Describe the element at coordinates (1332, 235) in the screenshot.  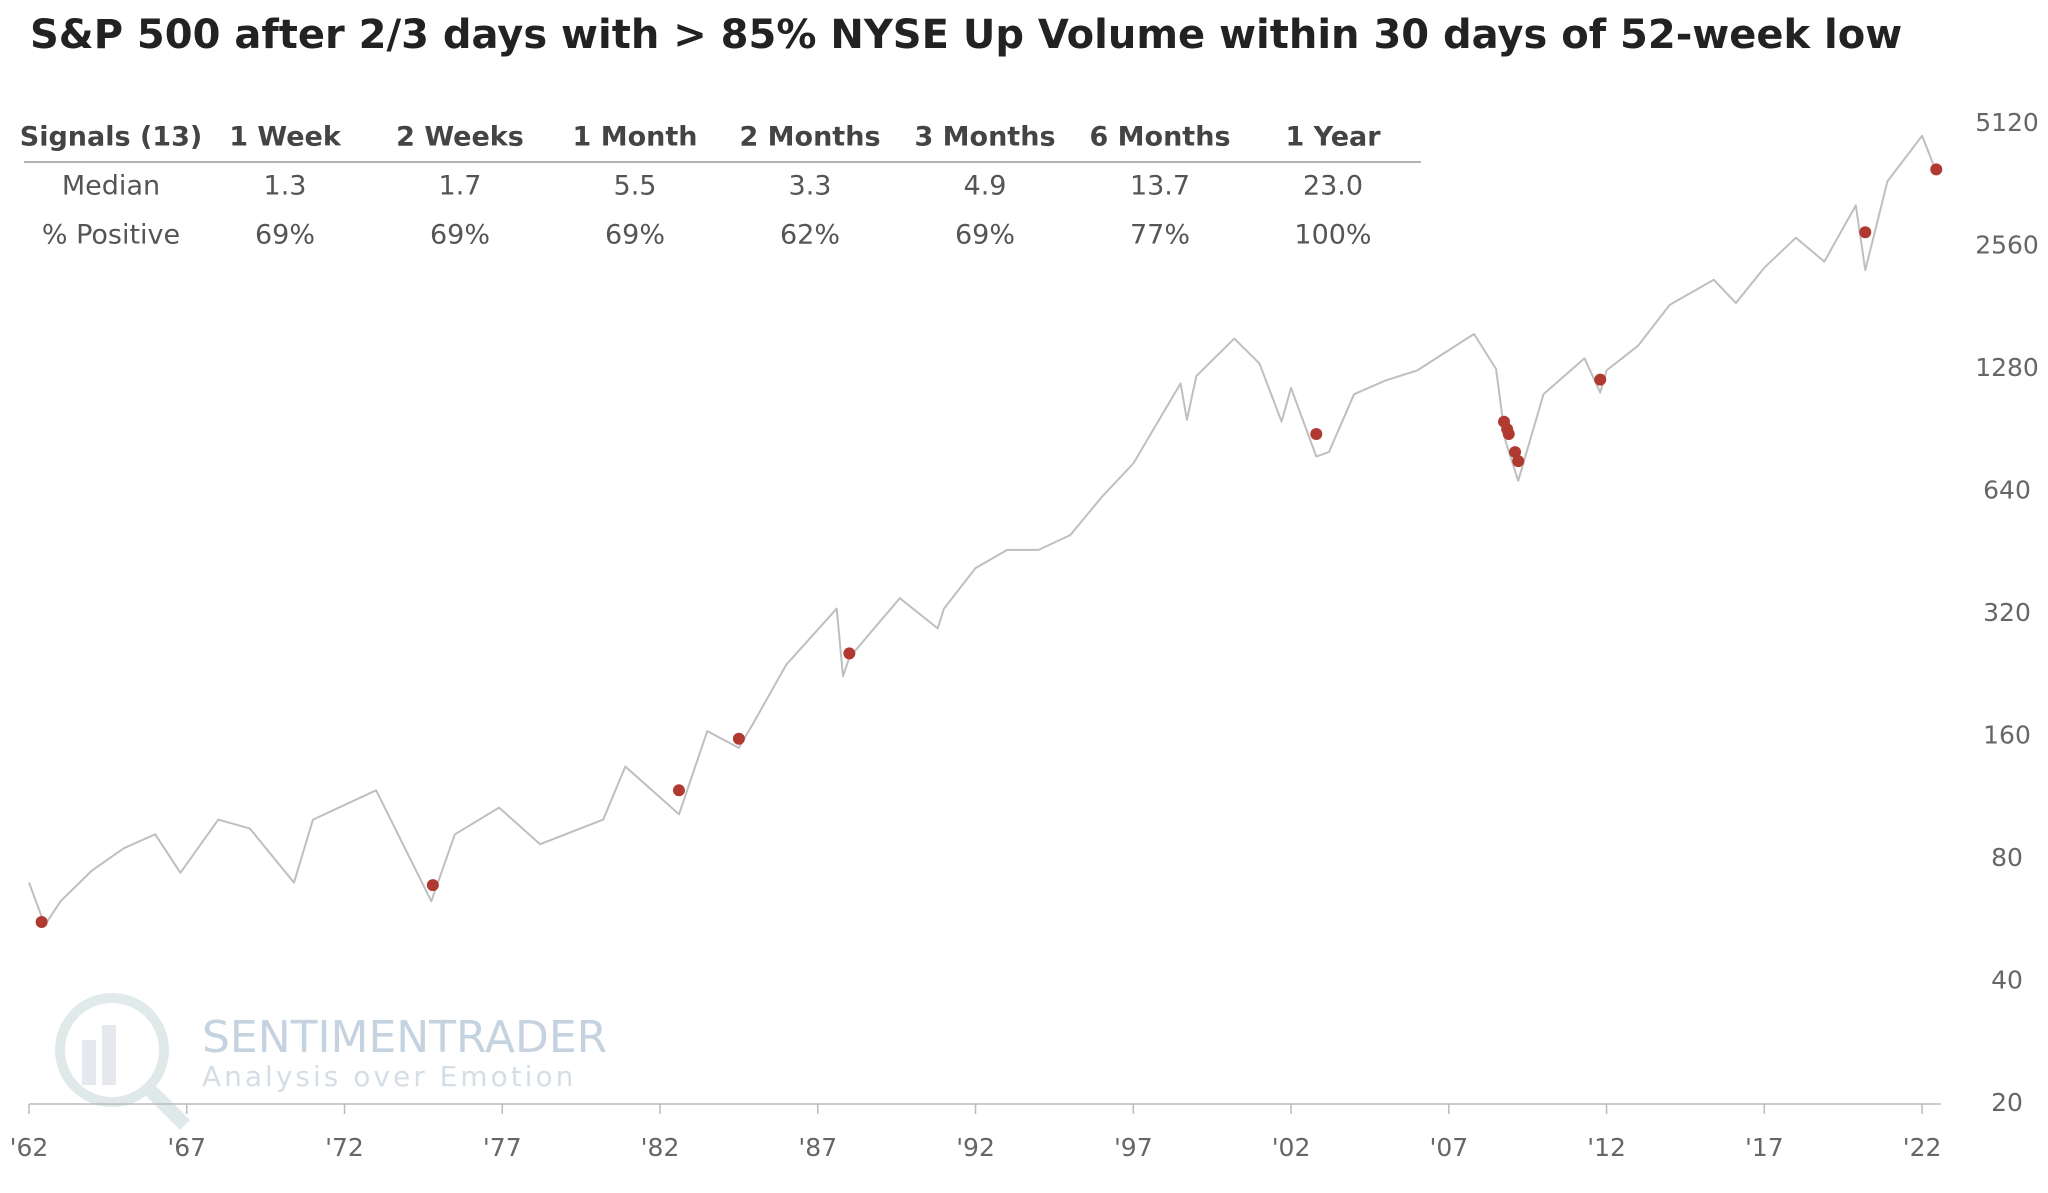
I see `table-cell: 100%` at that location.